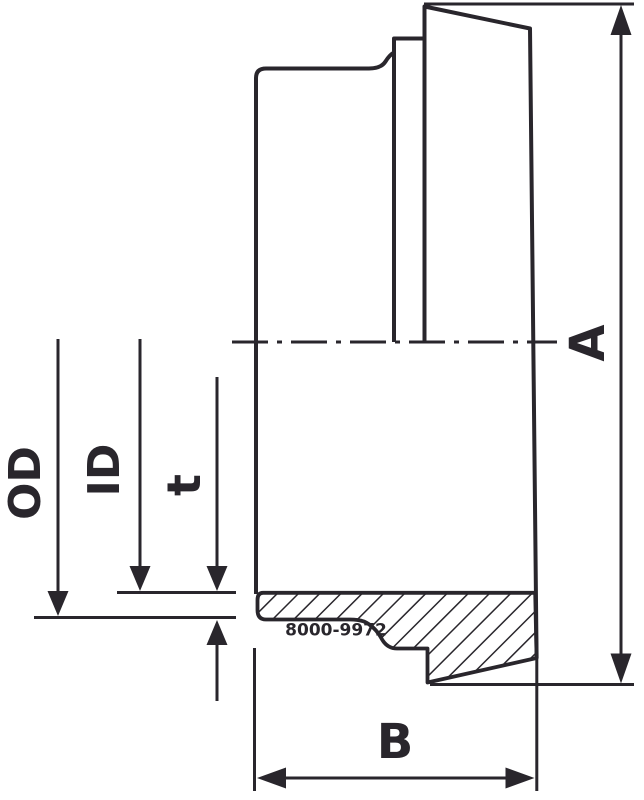 The image size is (644, 800). I want to click on label-length-a: A, so click(588, 343).